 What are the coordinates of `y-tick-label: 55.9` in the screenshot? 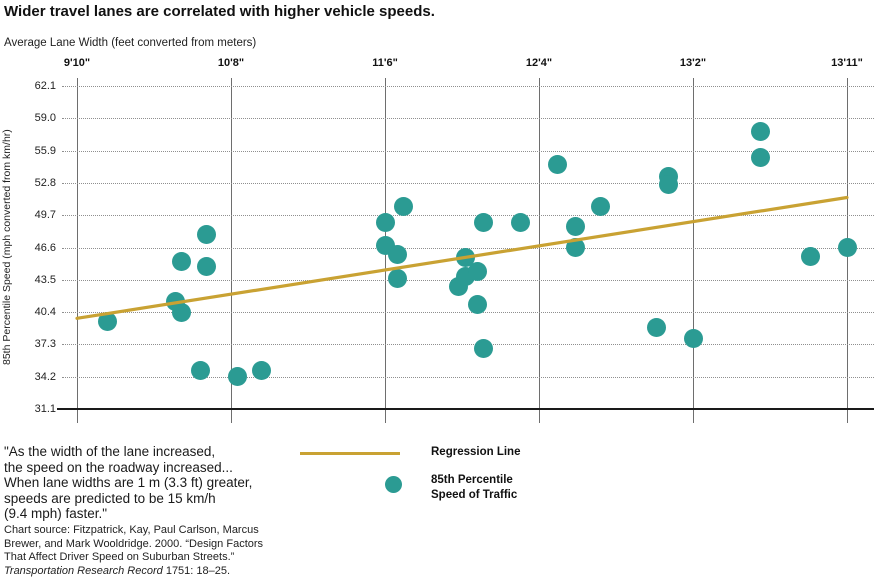 It's located at (45, 150).